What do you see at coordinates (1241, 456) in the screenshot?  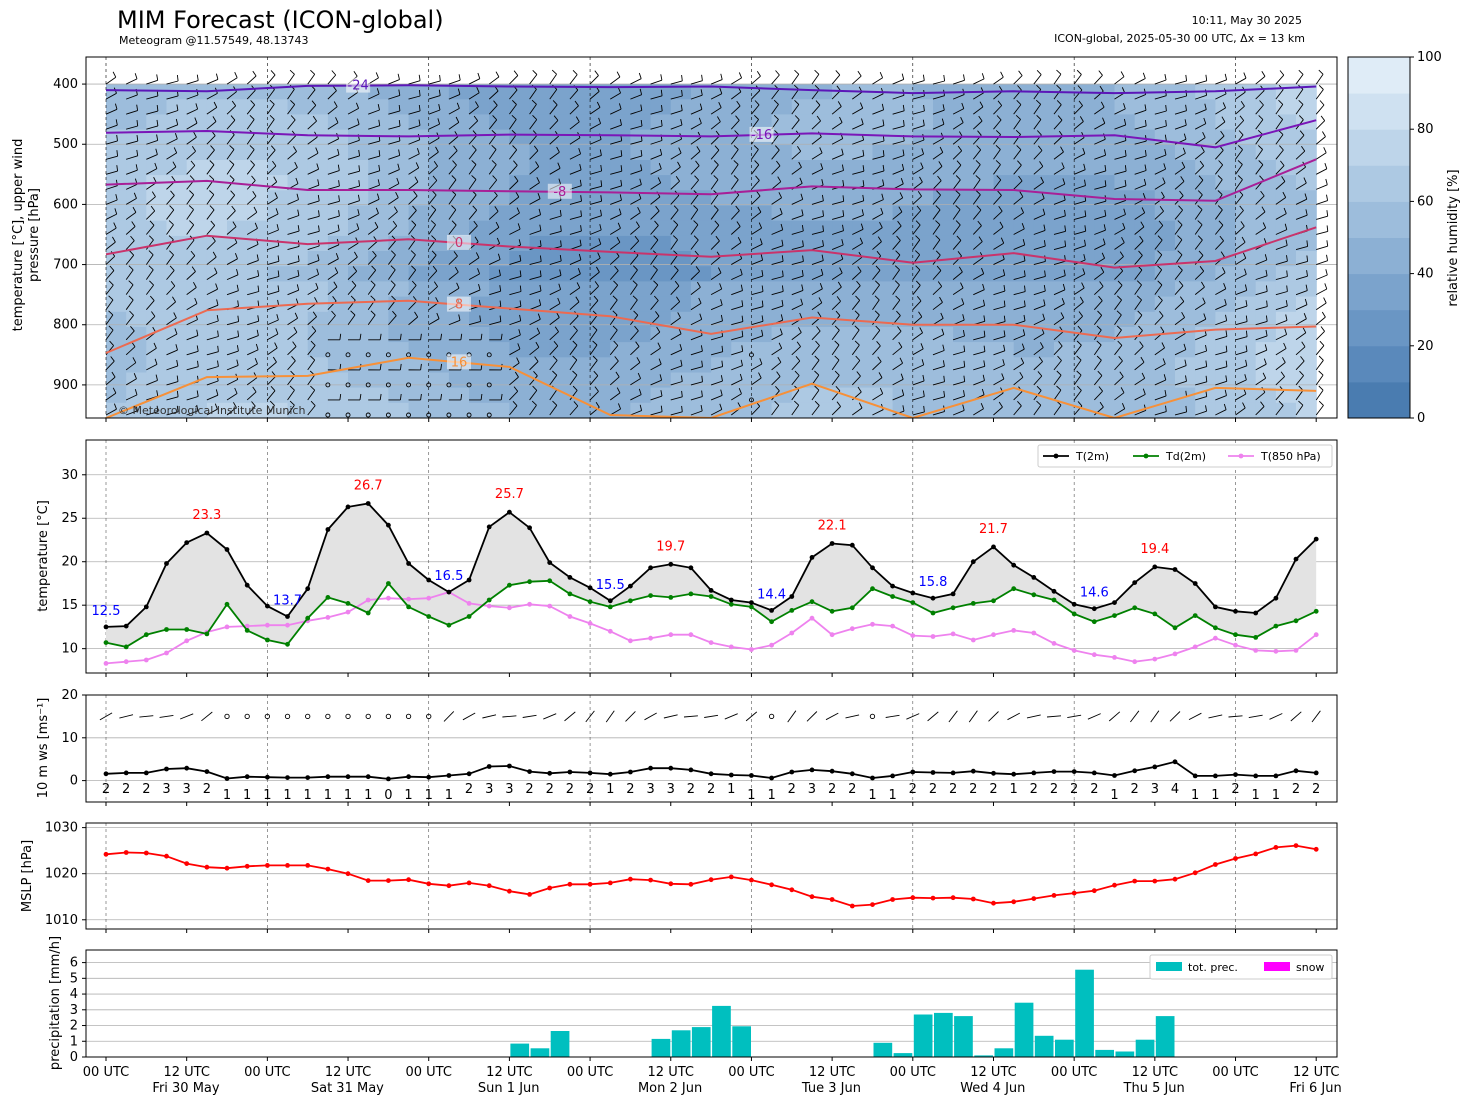 I see `legend-marker` at bounding box center [1241, 456].